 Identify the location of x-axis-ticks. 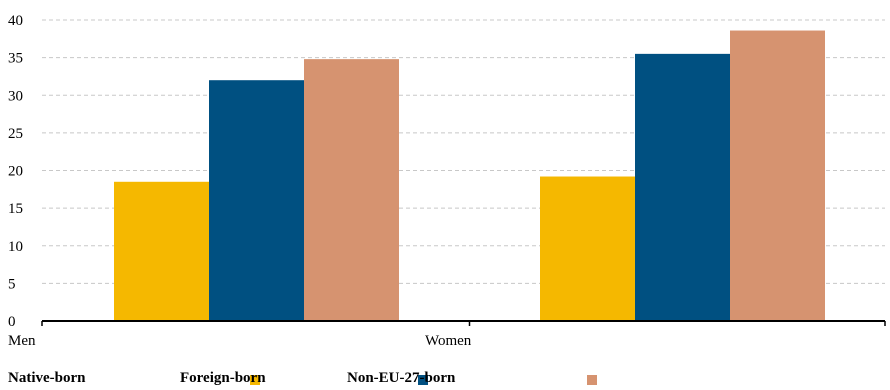
(463, 323).